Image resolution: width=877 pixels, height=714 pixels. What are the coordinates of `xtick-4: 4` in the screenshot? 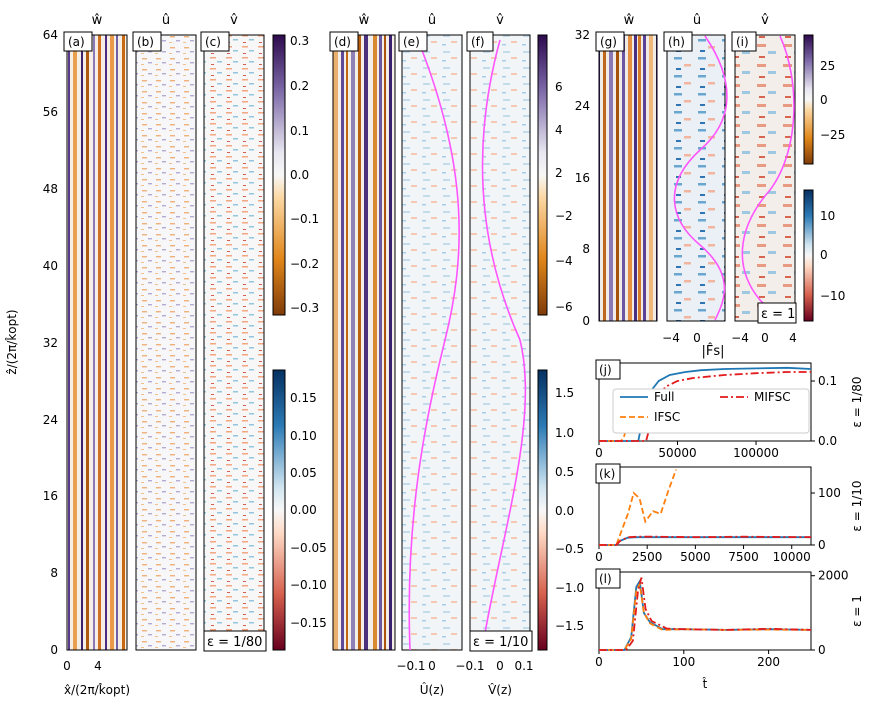 It's located at (98, 666).